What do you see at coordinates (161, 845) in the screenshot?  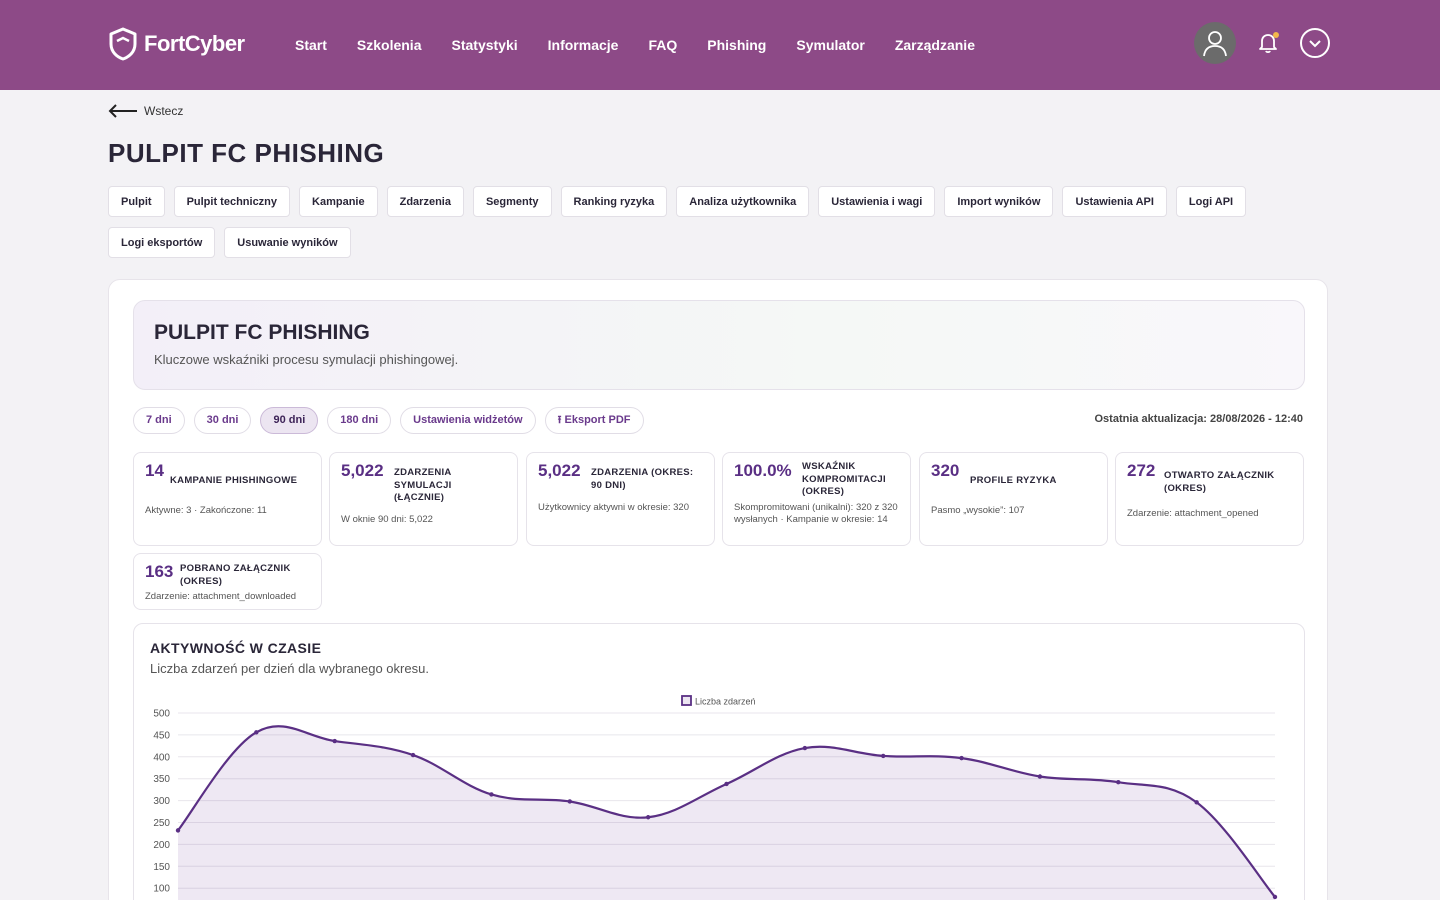 I see `y-tick-label: 200` at bounding box center [161, 845].